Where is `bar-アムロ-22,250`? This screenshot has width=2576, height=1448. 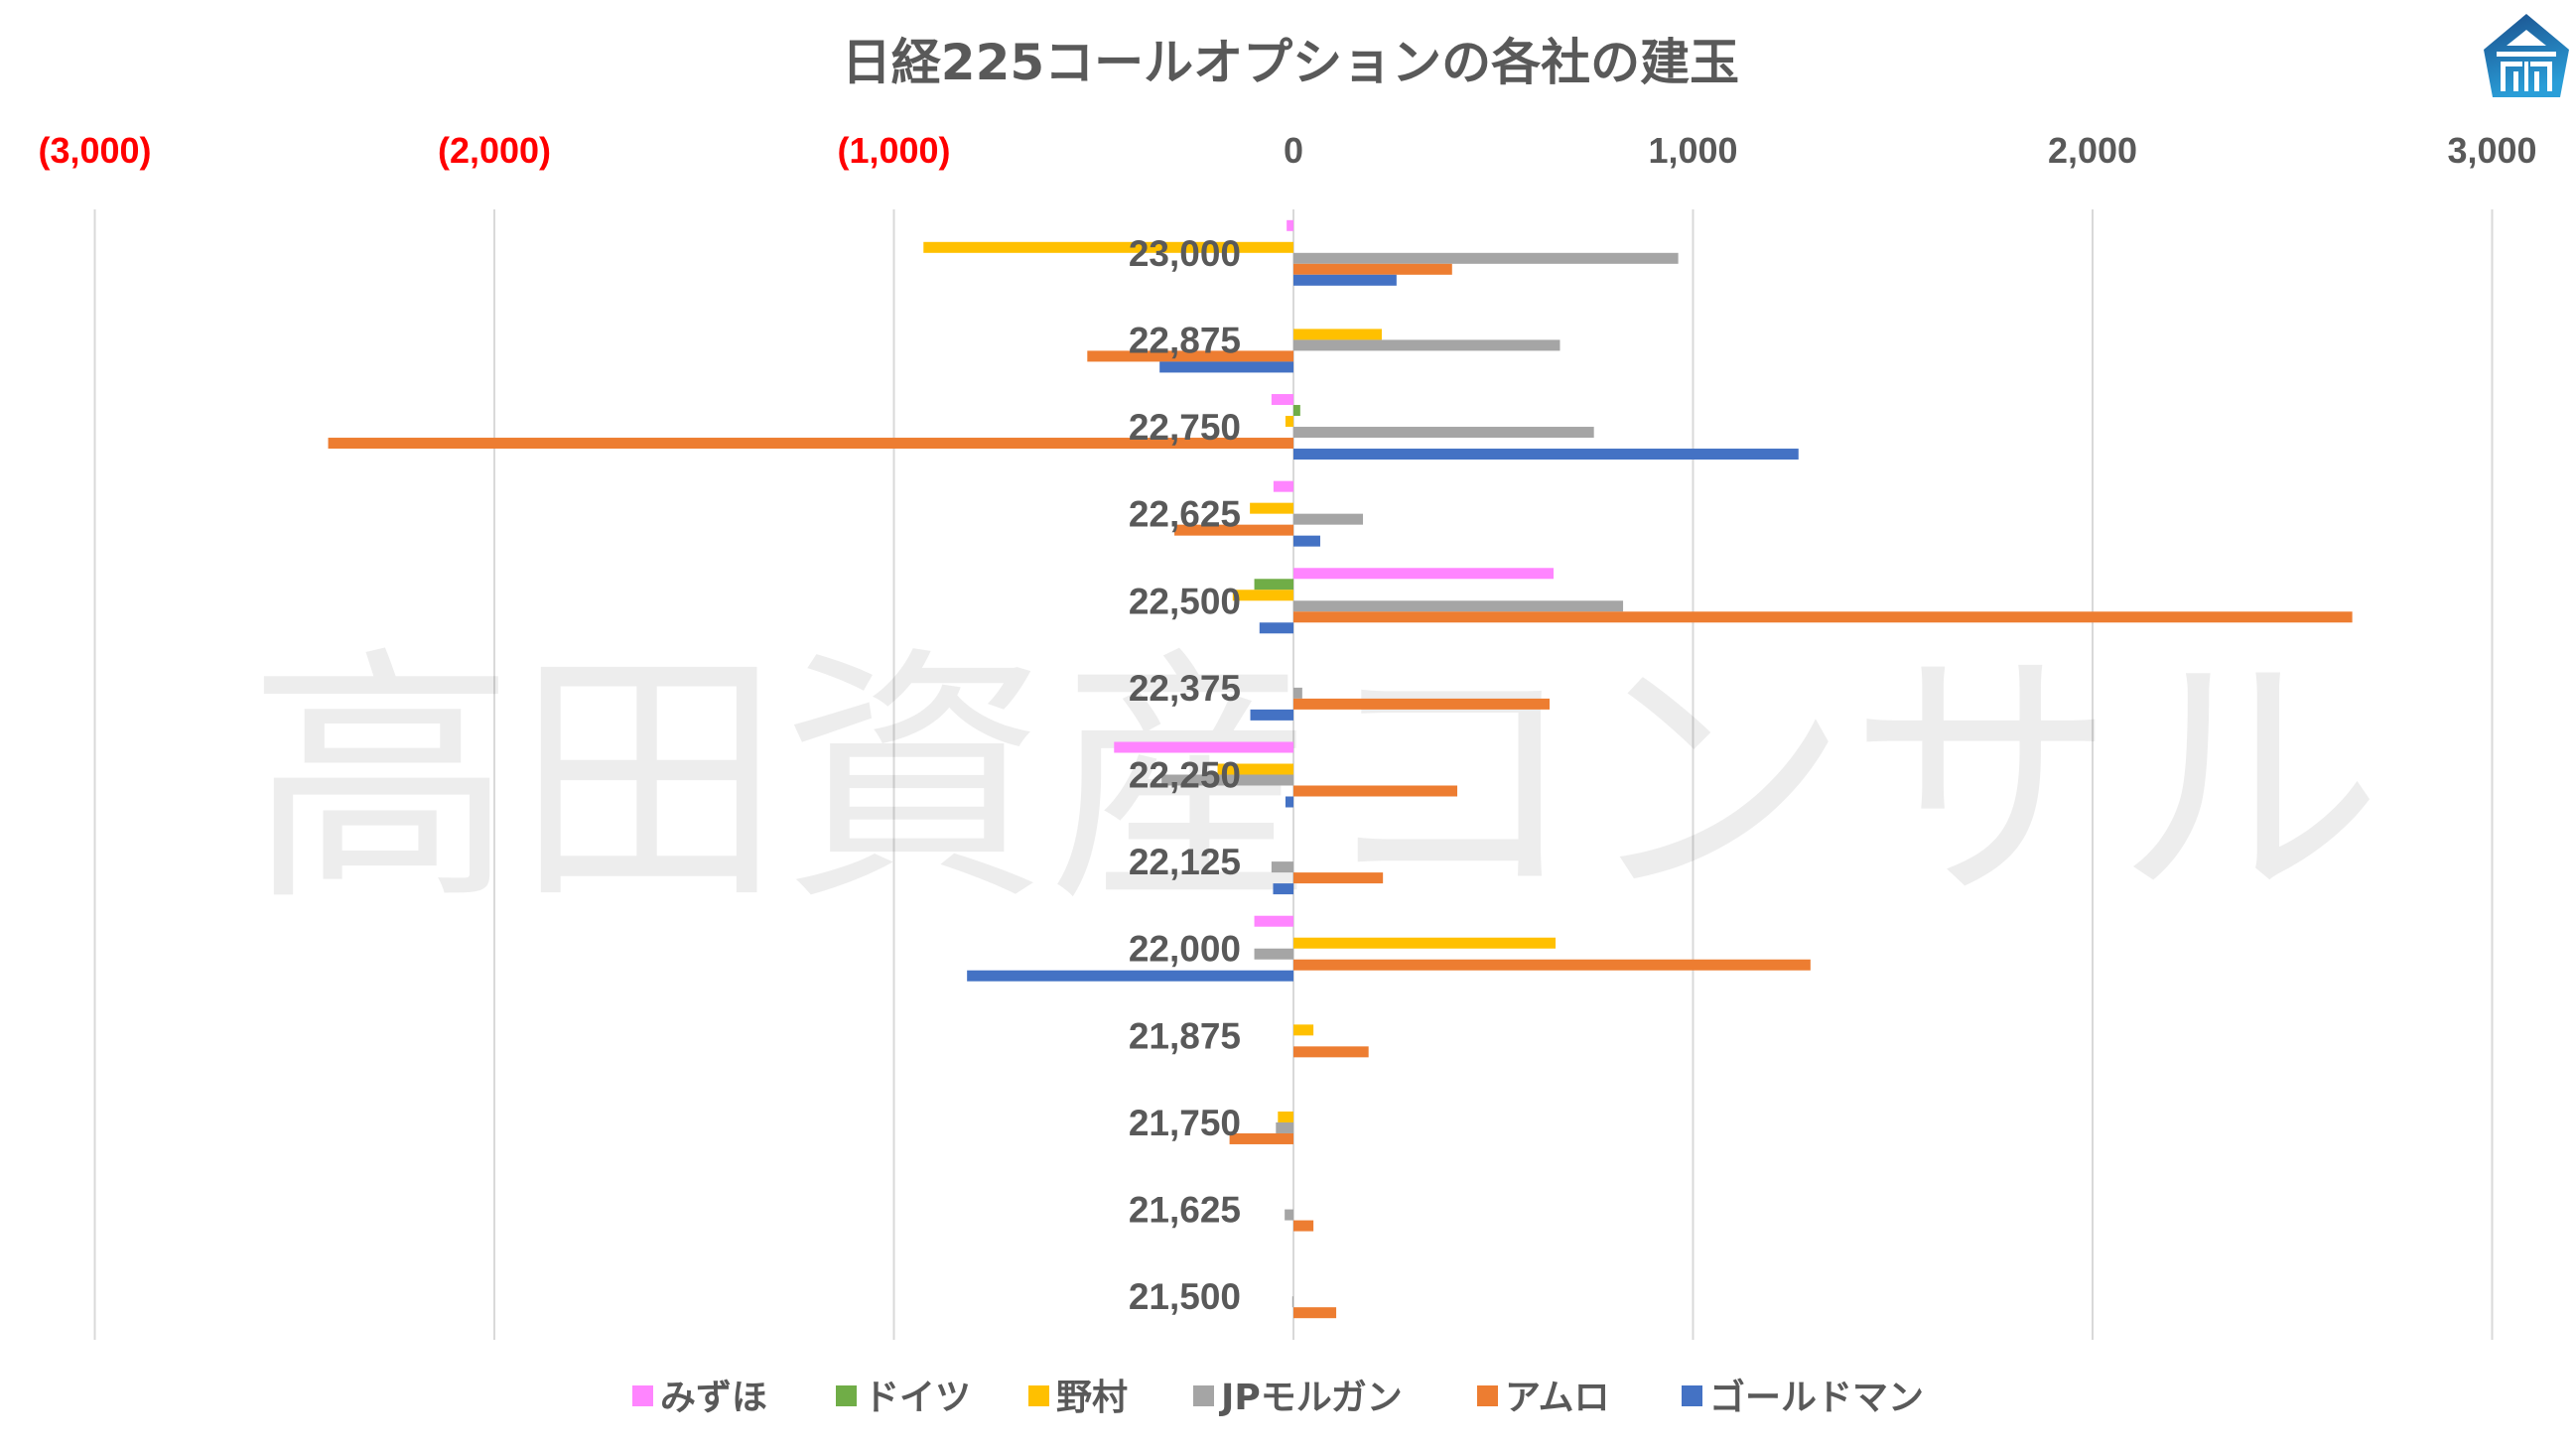
bar-アムロ-22,250 is located at coordinates (1375, 791).